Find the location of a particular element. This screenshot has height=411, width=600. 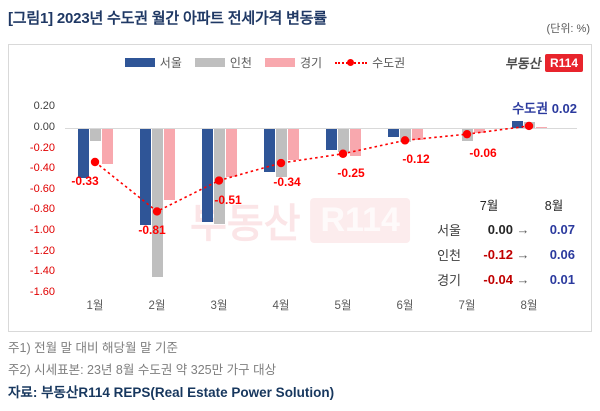

table-aug-value: 0.07 is located at coordinates (562, 229).